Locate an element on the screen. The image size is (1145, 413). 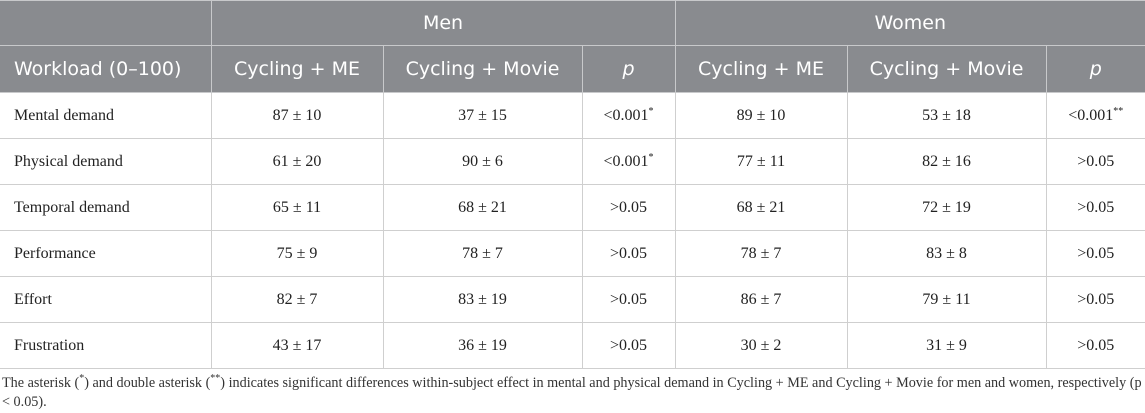
row-label: Physical demand is located at coordinates (106, 161).